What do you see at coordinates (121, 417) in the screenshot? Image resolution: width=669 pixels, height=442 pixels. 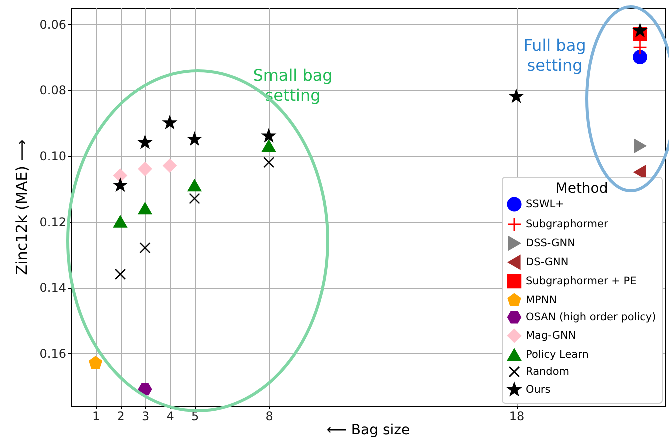 I see `x-tick-label: 2` at bounding box center [121, 417].